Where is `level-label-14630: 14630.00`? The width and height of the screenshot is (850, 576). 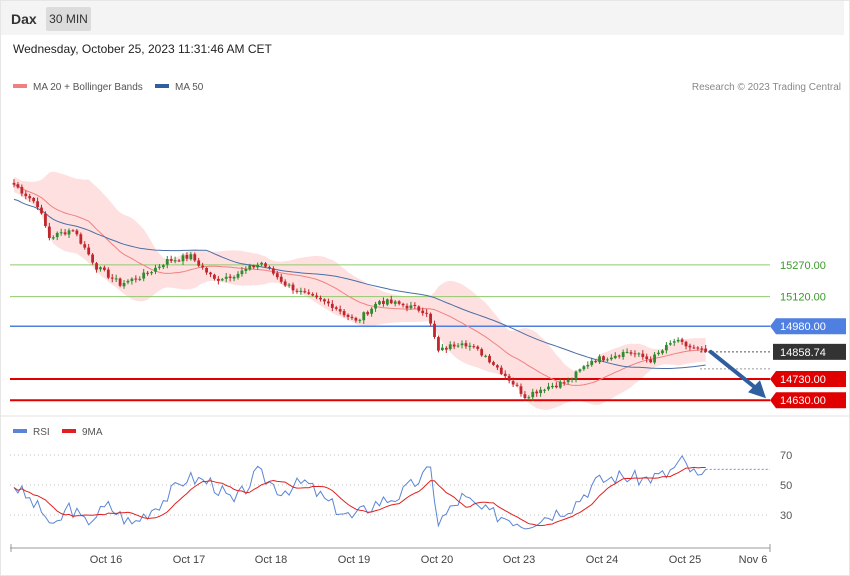
level-label-14630: 14630.00 is located at coordinates (803, 401).